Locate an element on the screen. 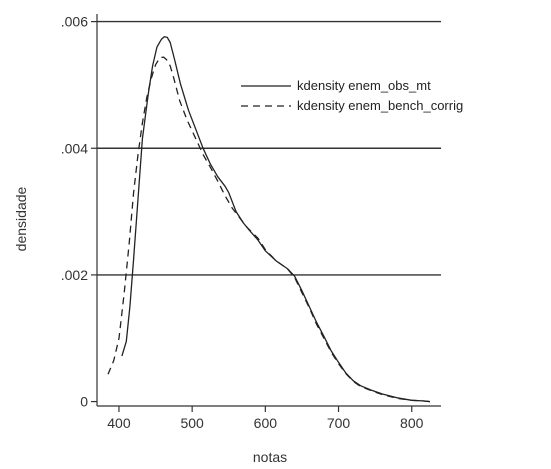 This screenshot has height=469, width=551. x-axis-label: notas is located at coordinates (270, 457).